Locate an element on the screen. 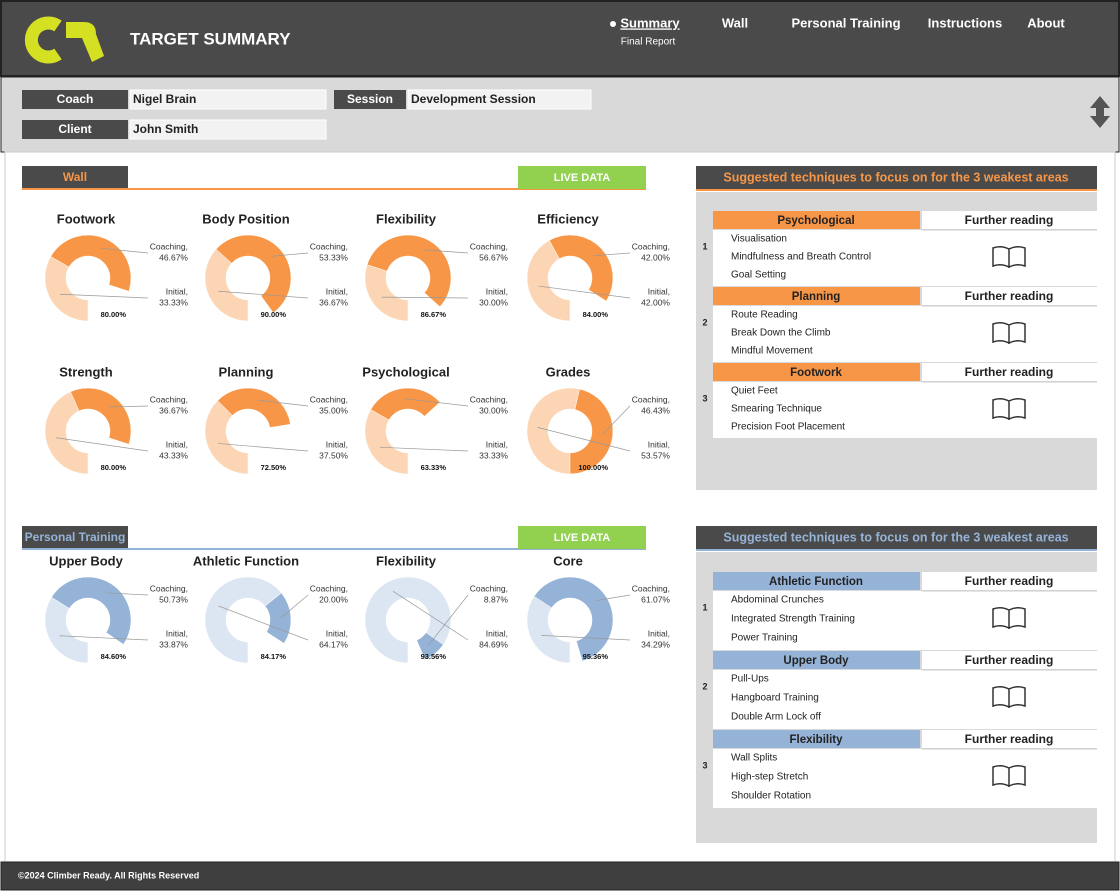 The height and width of the screenshot is (892, 1120). field-label: Session is located at coordinates (370, 99).